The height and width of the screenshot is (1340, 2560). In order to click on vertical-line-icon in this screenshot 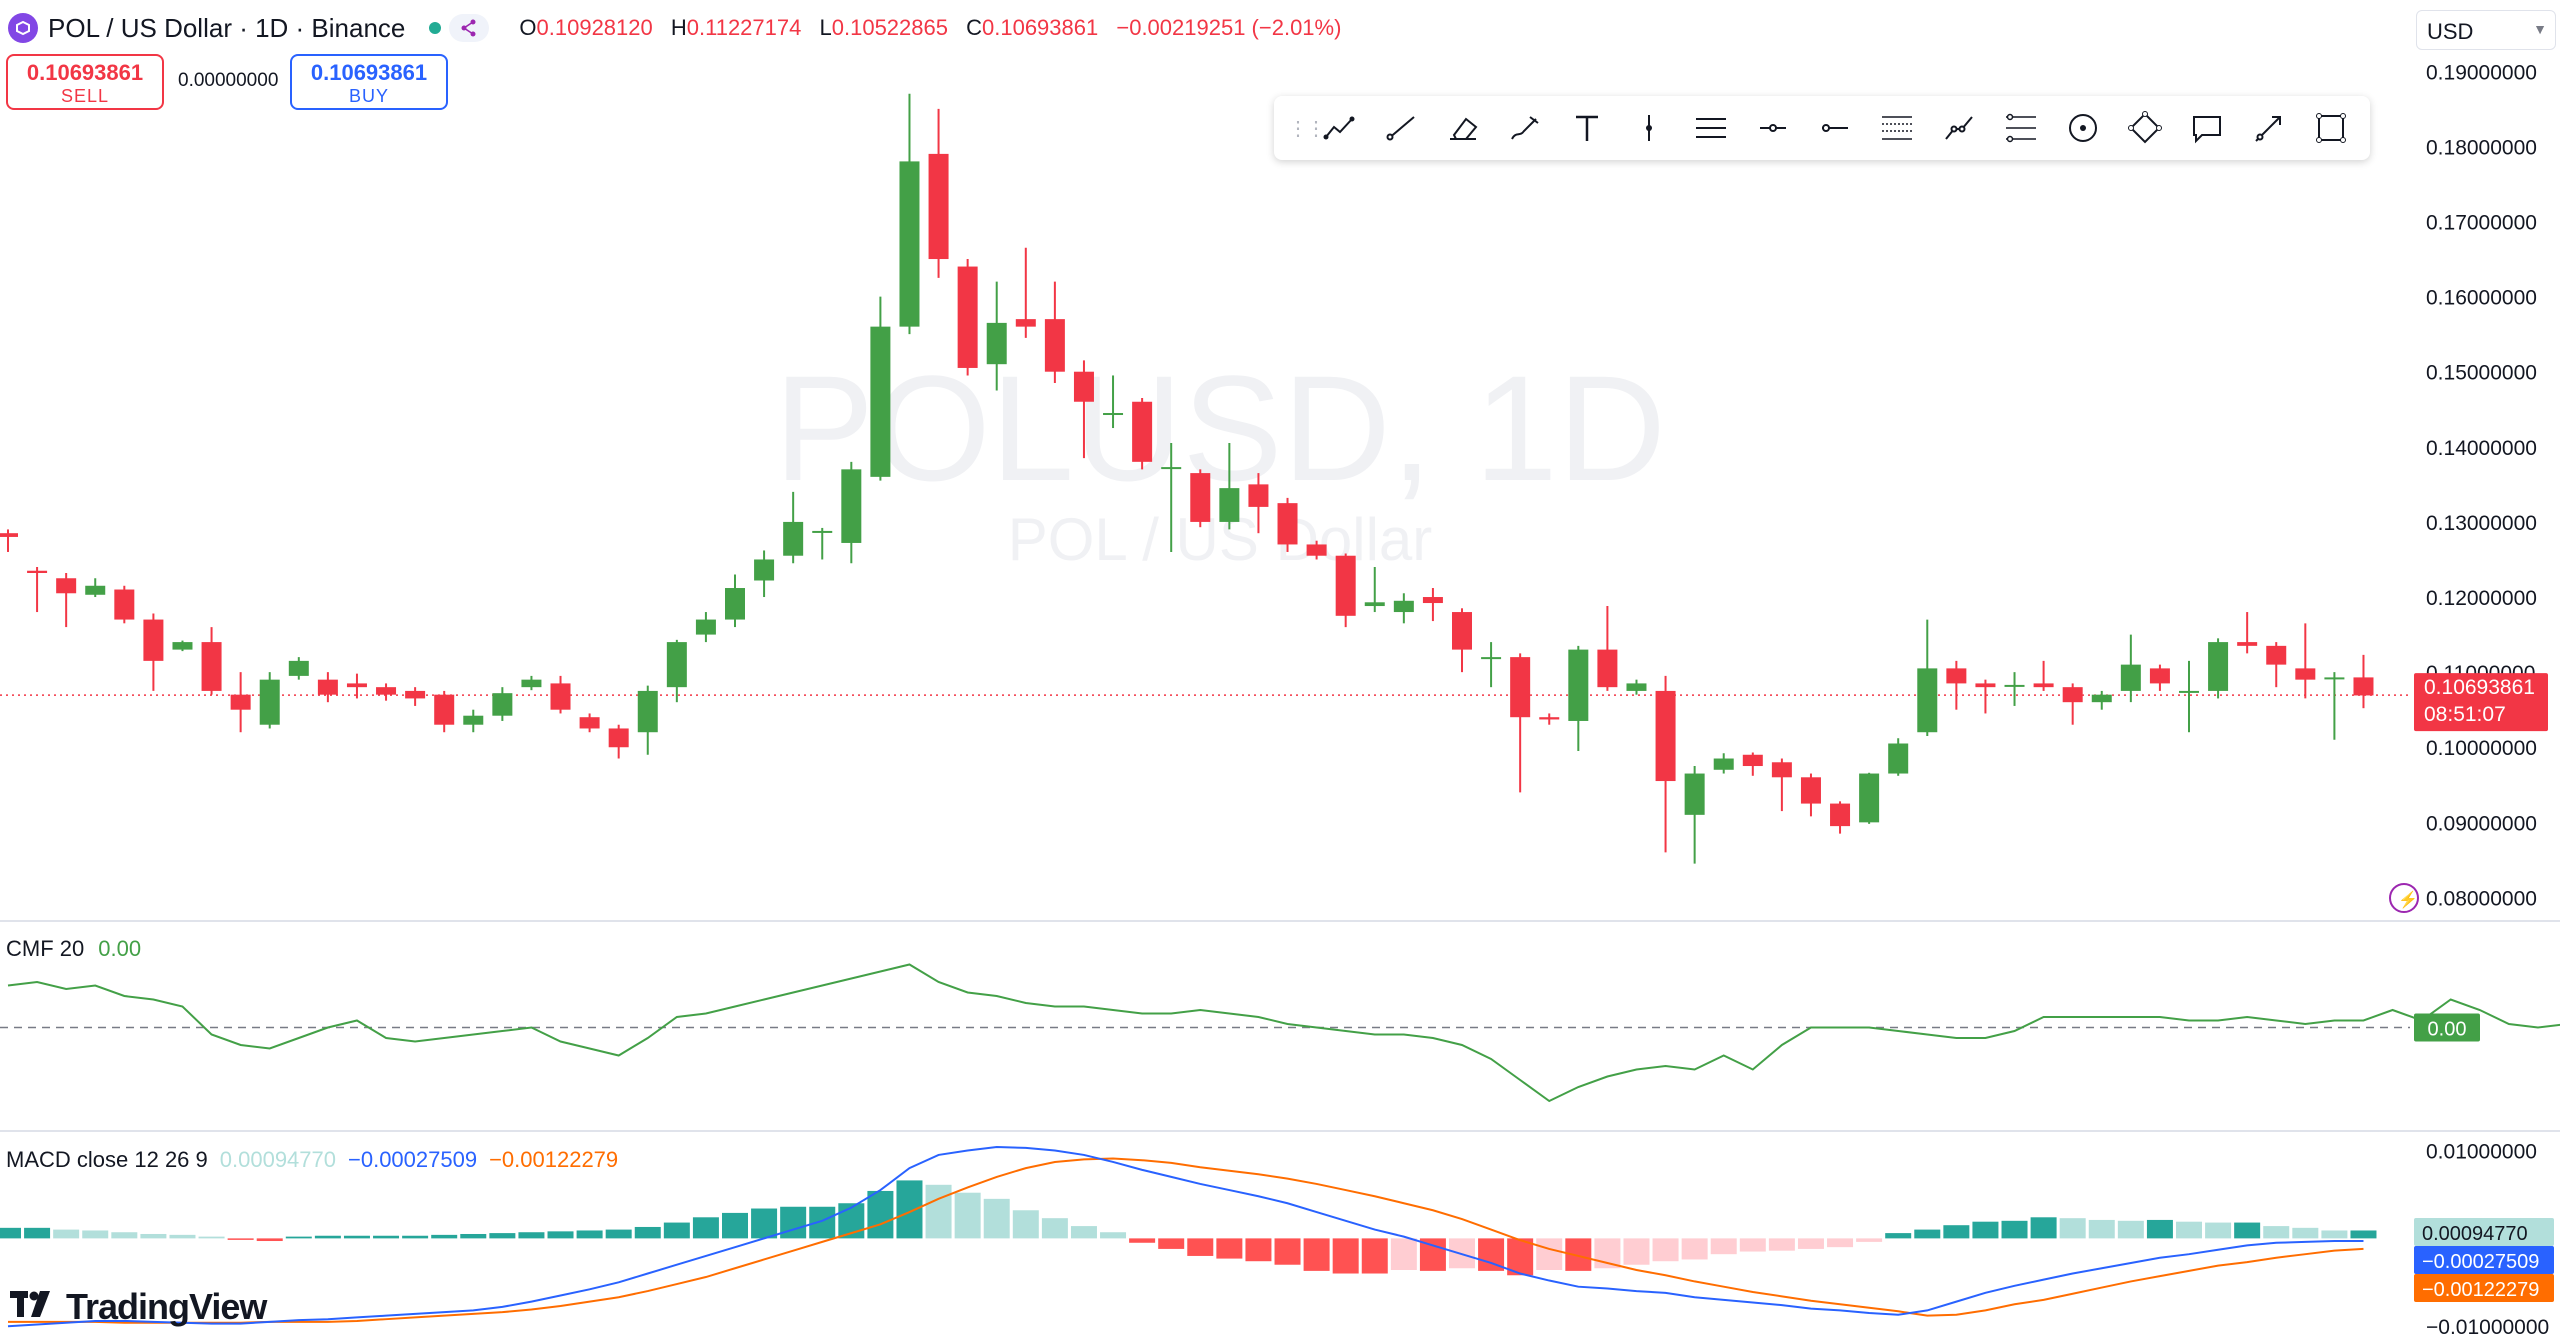, I will do `click(1649, 128)`.